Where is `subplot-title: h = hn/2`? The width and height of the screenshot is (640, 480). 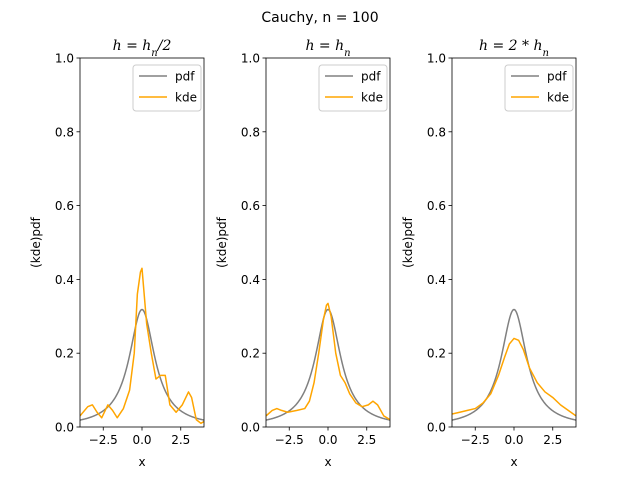 subplot-title: h = hn/2 is located at coordinates (142, 48).